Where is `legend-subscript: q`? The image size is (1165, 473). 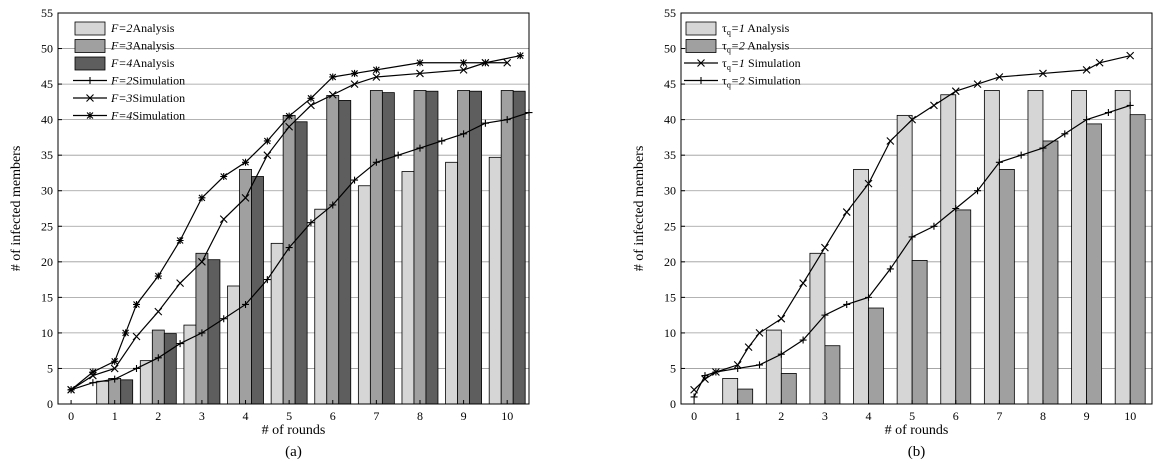 legend-subscript: q is located at coordinates (729, 67).